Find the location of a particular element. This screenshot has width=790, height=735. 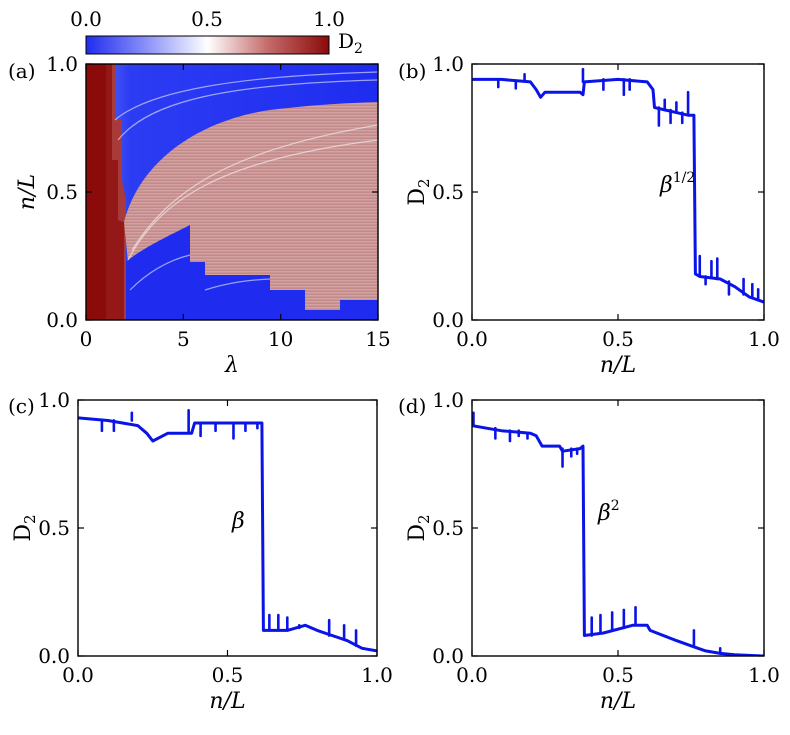

annotation: β is located at coordinates (238, 521).